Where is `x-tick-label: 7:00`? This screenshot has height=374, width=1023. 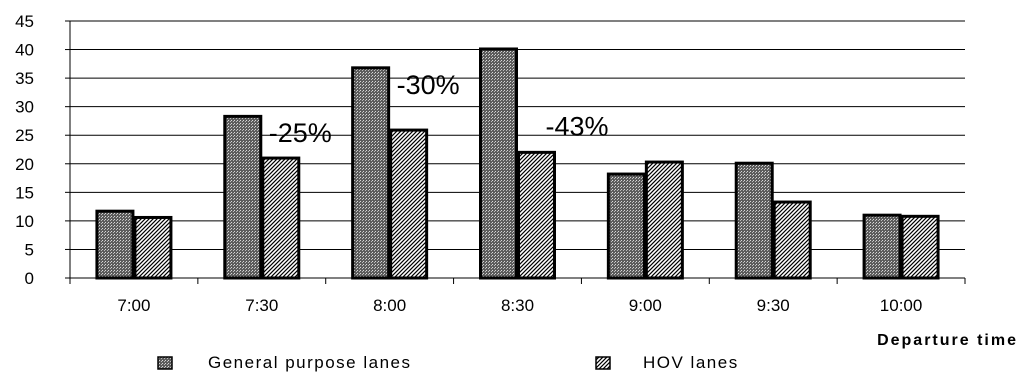 x-tick-label: 7:00 is located at coordinates (133, 305).